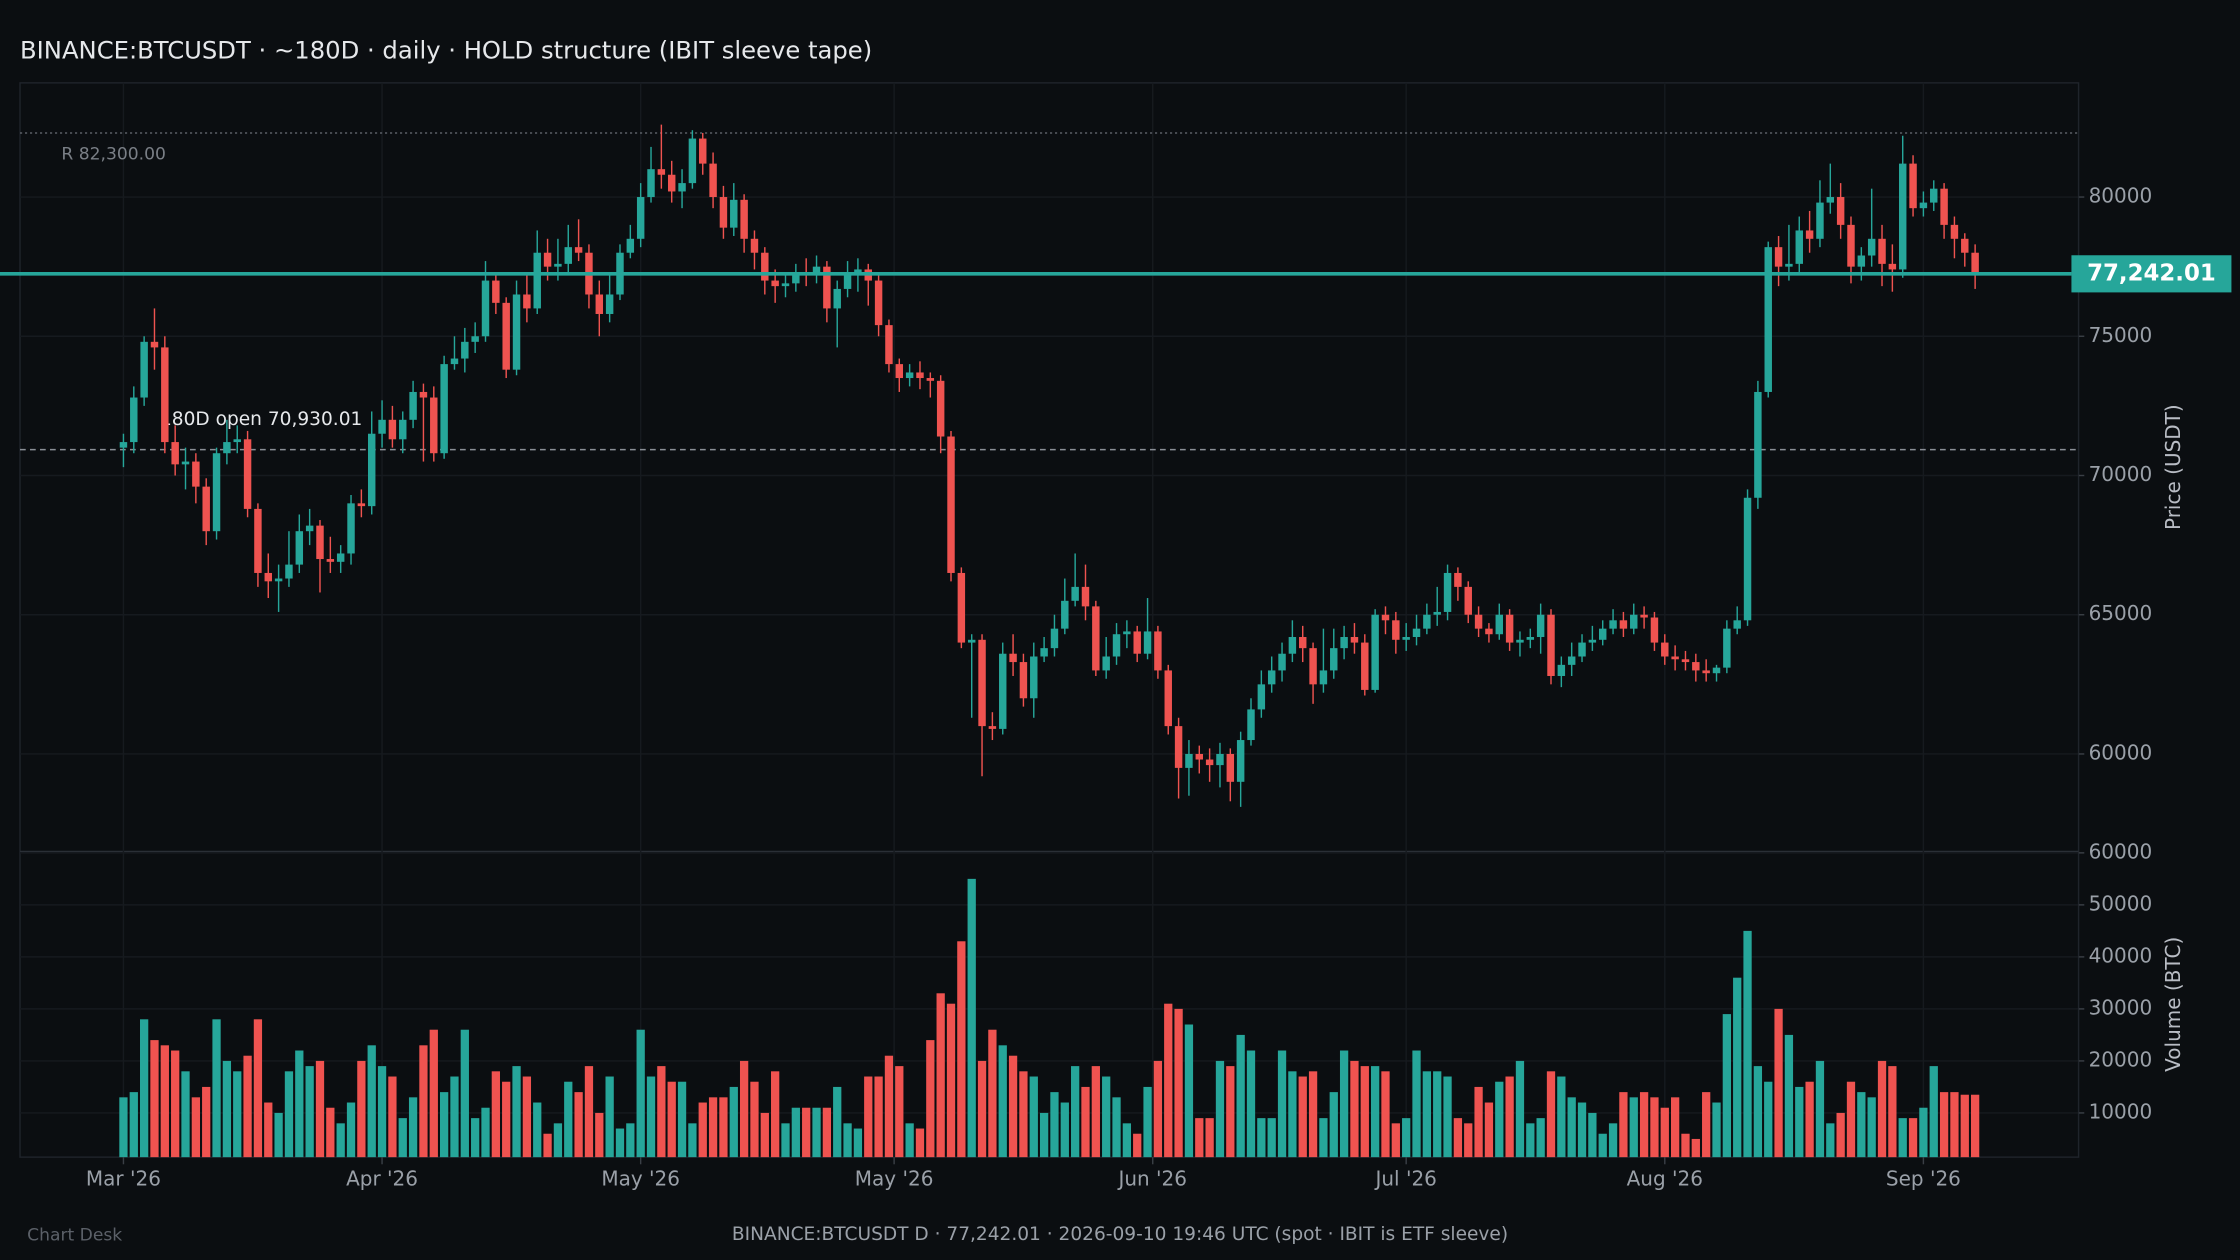 Image resolution: width=2240 pixels, height=1260 pixels. Describe the element at coordinates (2121, 1007) in the screenshot. I see `volume-tick-label: 30000` at that location.